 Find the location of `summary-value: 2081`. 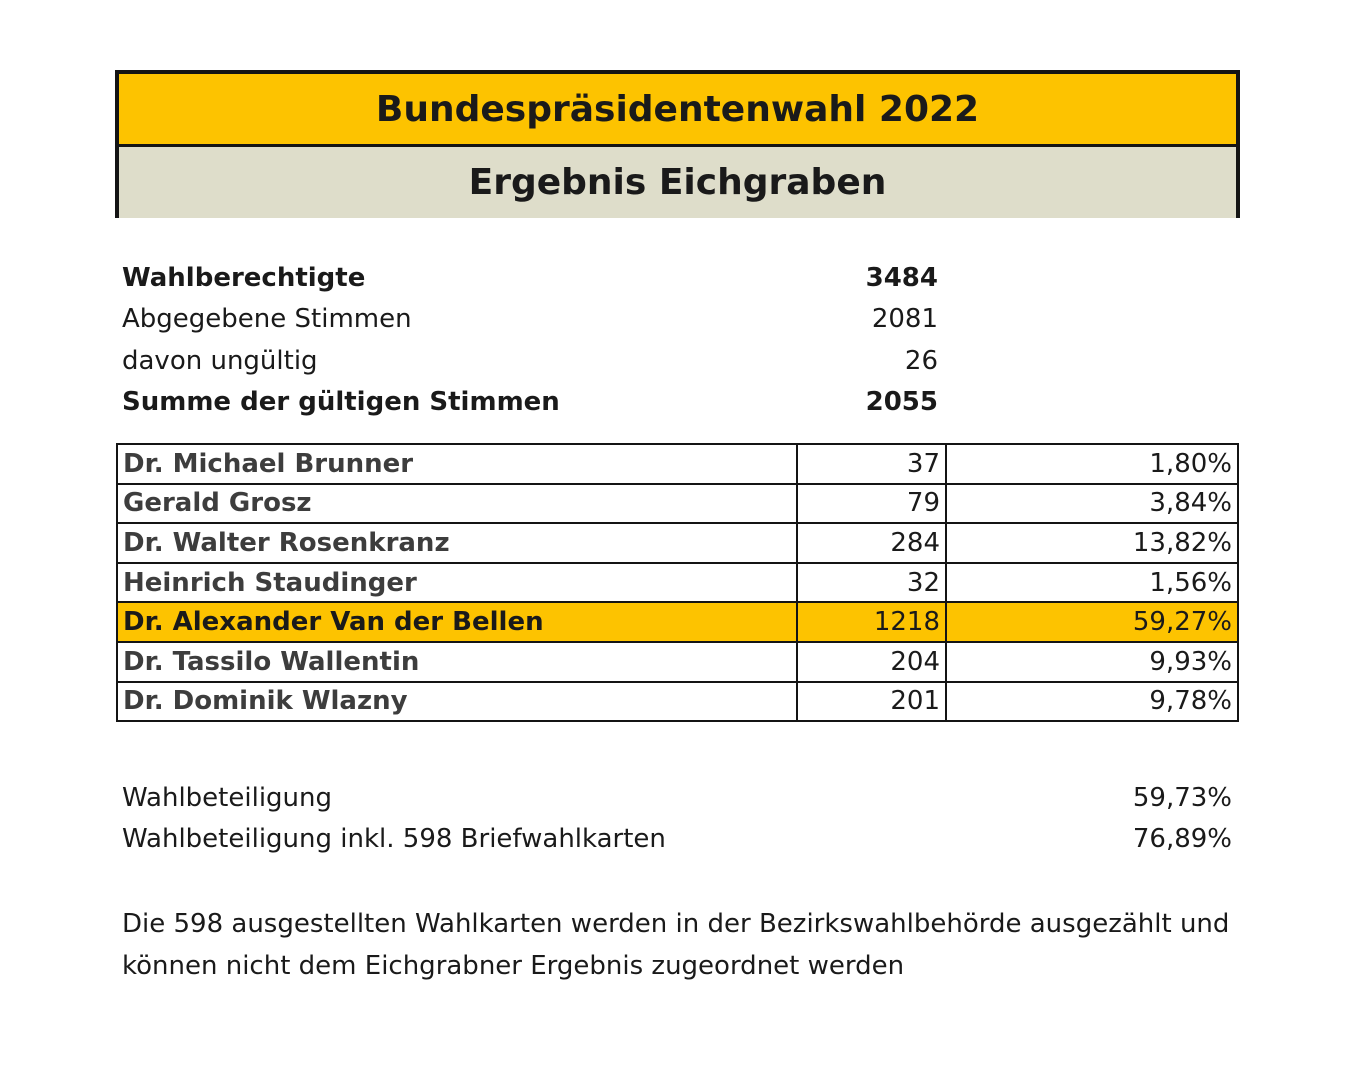

summary-value: 2081 is located at coordinates (904, 319).